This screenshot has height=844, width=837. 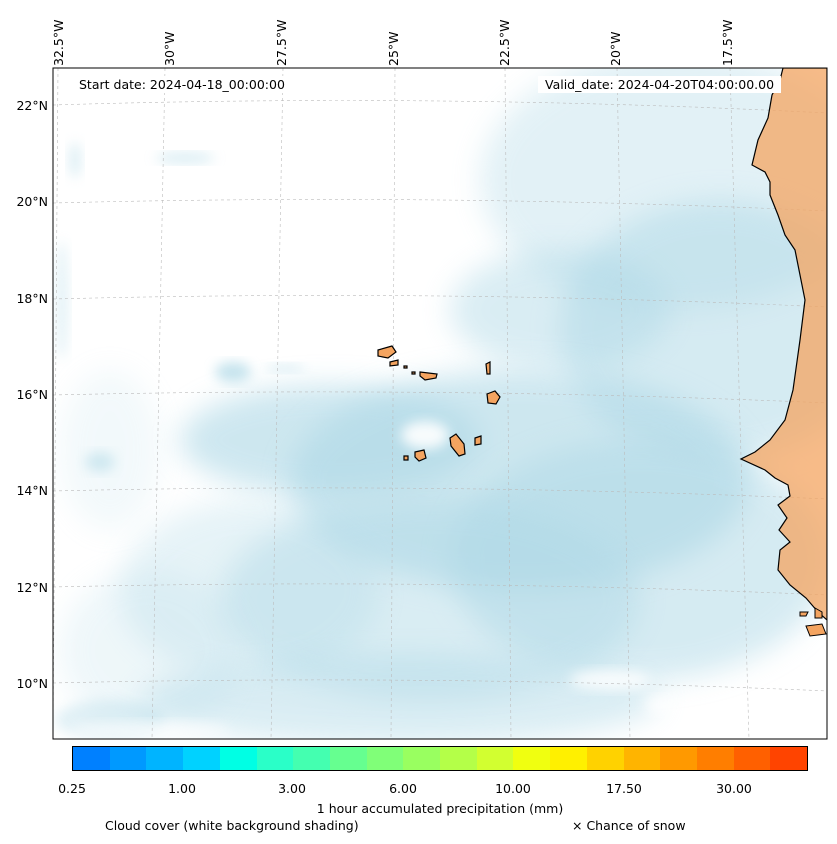 I want to click on lat-label: 10°N, so click(x=32, y=683).